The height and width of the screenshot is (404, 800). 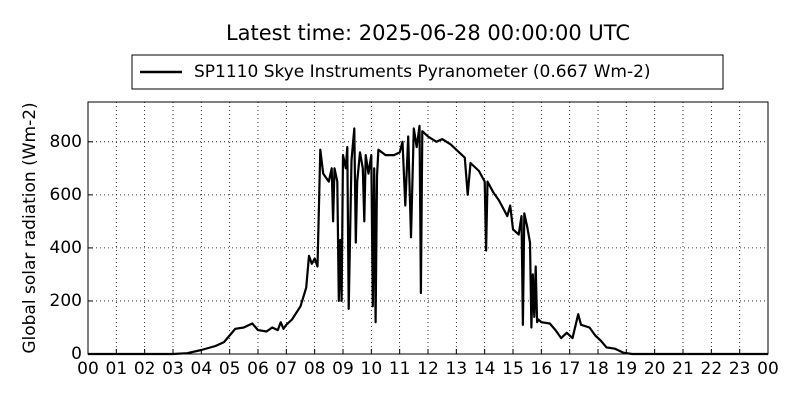 What do you see at coordinates (457, 369) in the screenshot?
I see `x-tick-label: 13` at bounding box center [457, 369].